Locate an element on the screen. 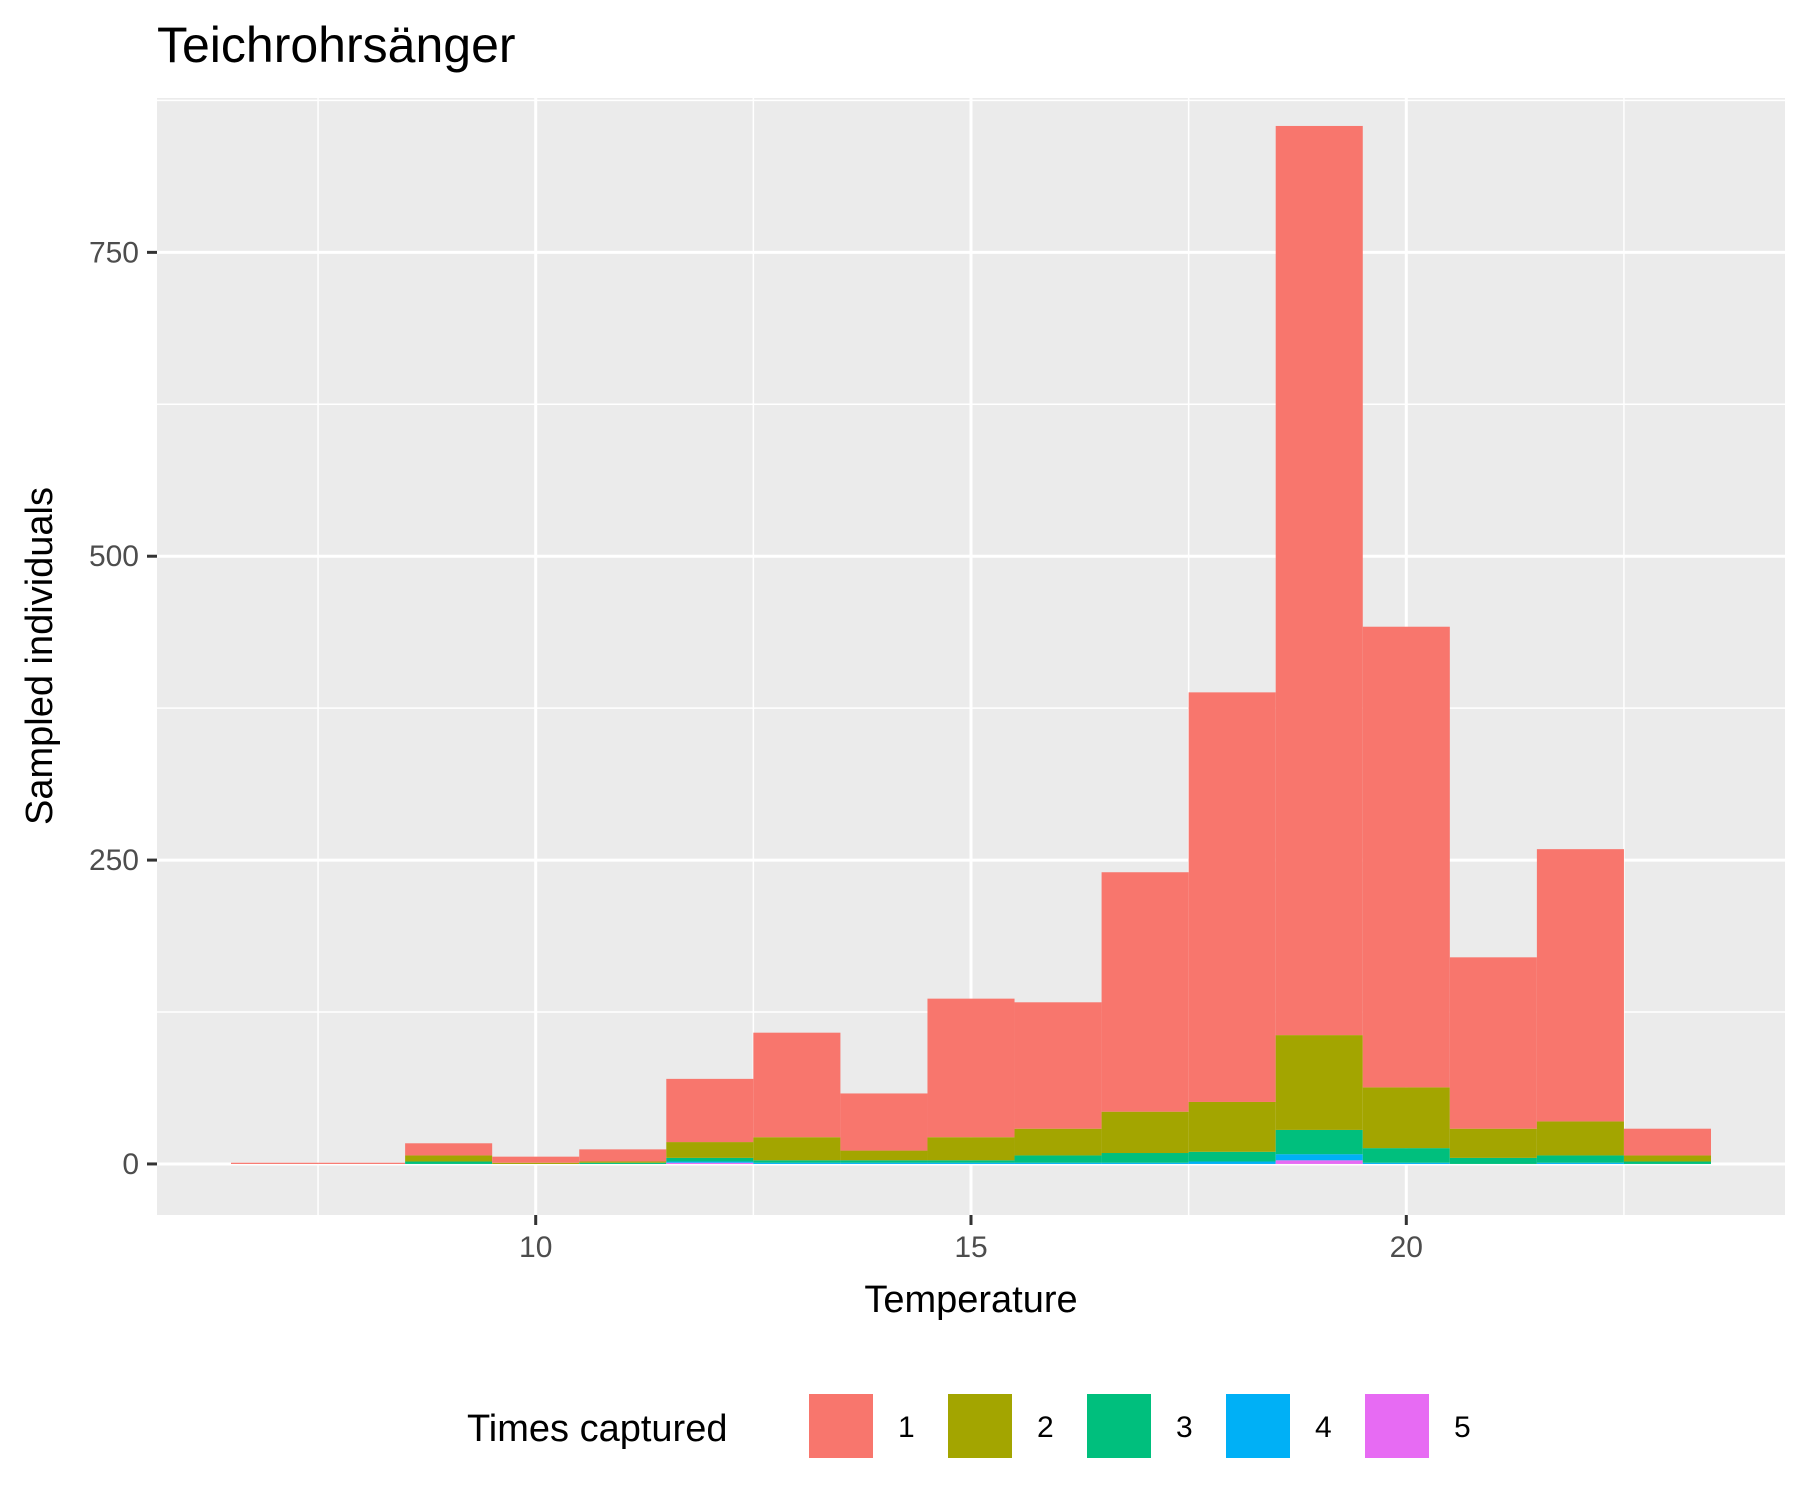 The image size is (1800, 1500). y-tick-label: 250 is located at coordinates (114, 860).